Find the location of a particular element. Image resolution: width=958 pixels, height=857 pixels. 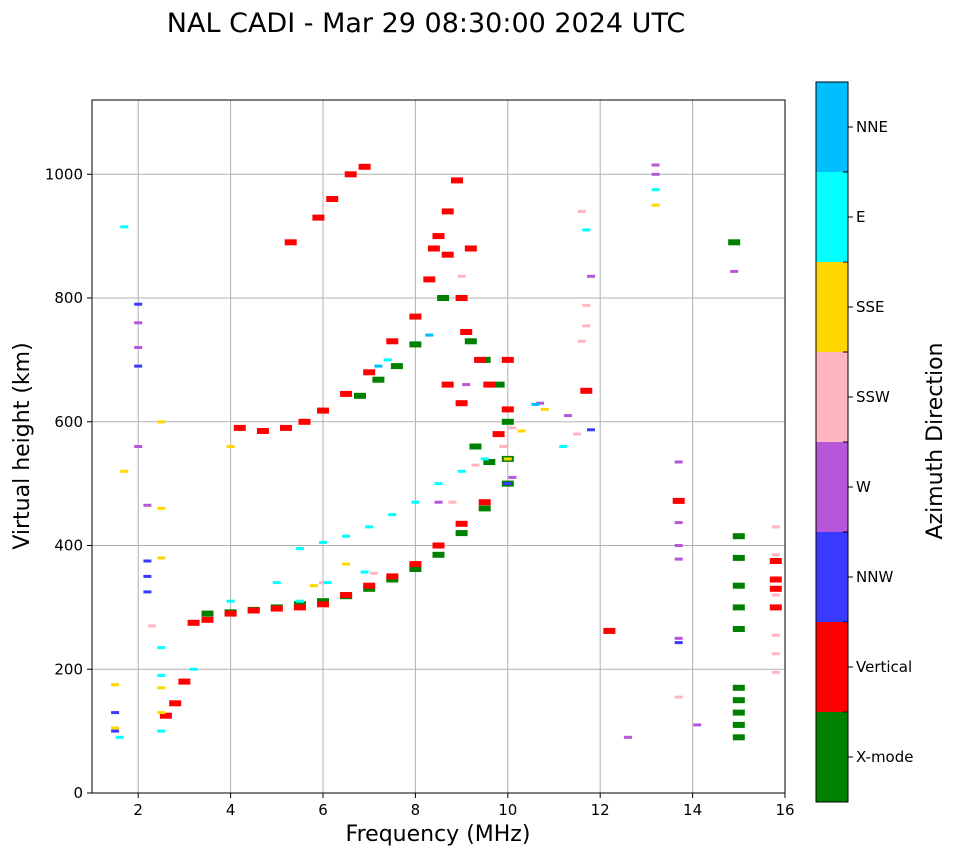

y-axis-ticks: 0 200 400 600 800 1000 is located at coordinates (68, 483).